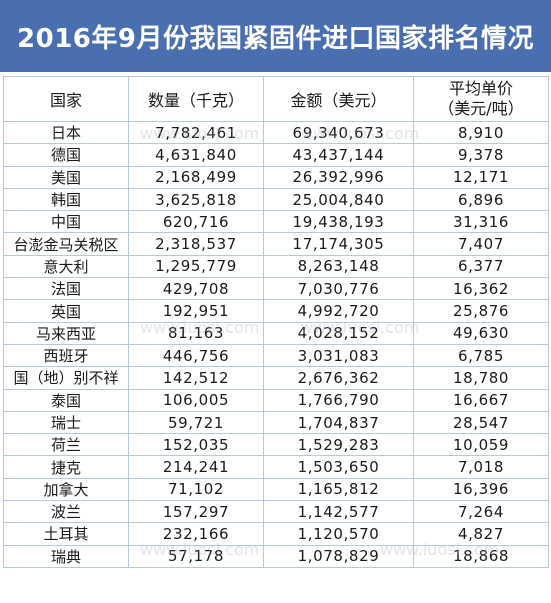 The width and height of the screenshot is (551, 603). I want to click on cell-unit-price: 8,910, so click(481, 132).